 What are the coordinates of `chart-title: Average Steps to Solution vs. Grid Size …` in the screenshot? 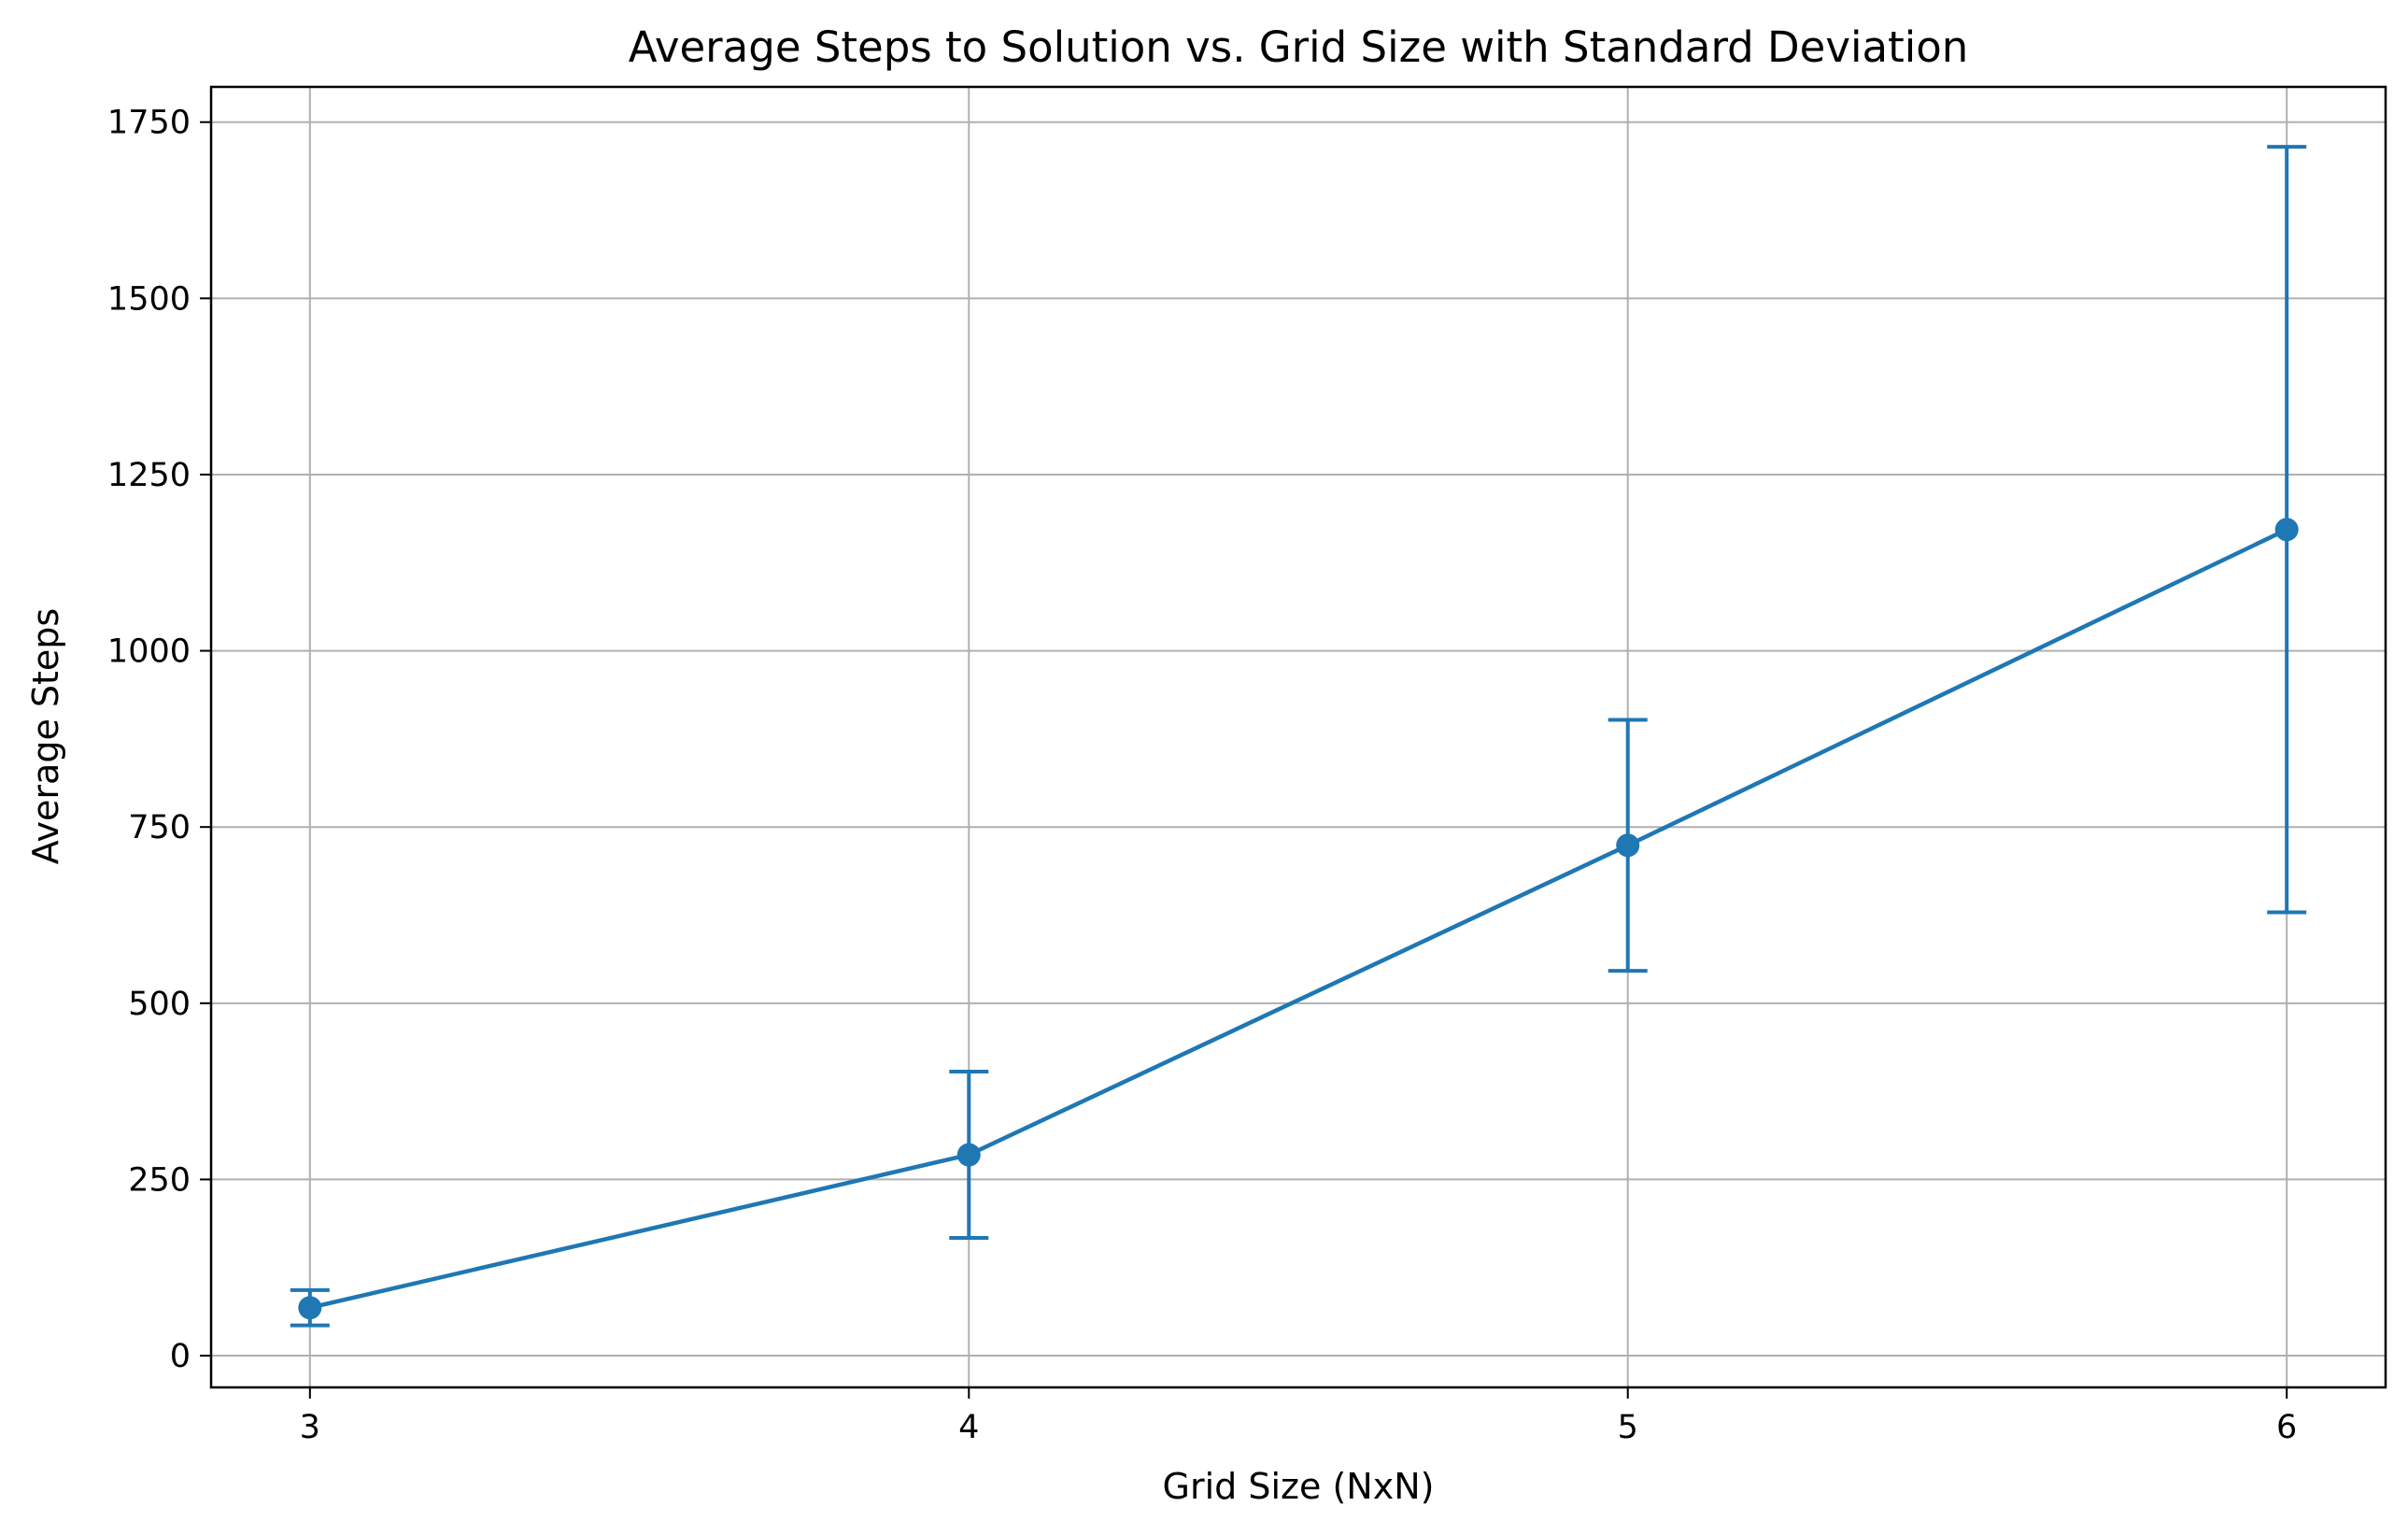 It's located at (1299, 47).